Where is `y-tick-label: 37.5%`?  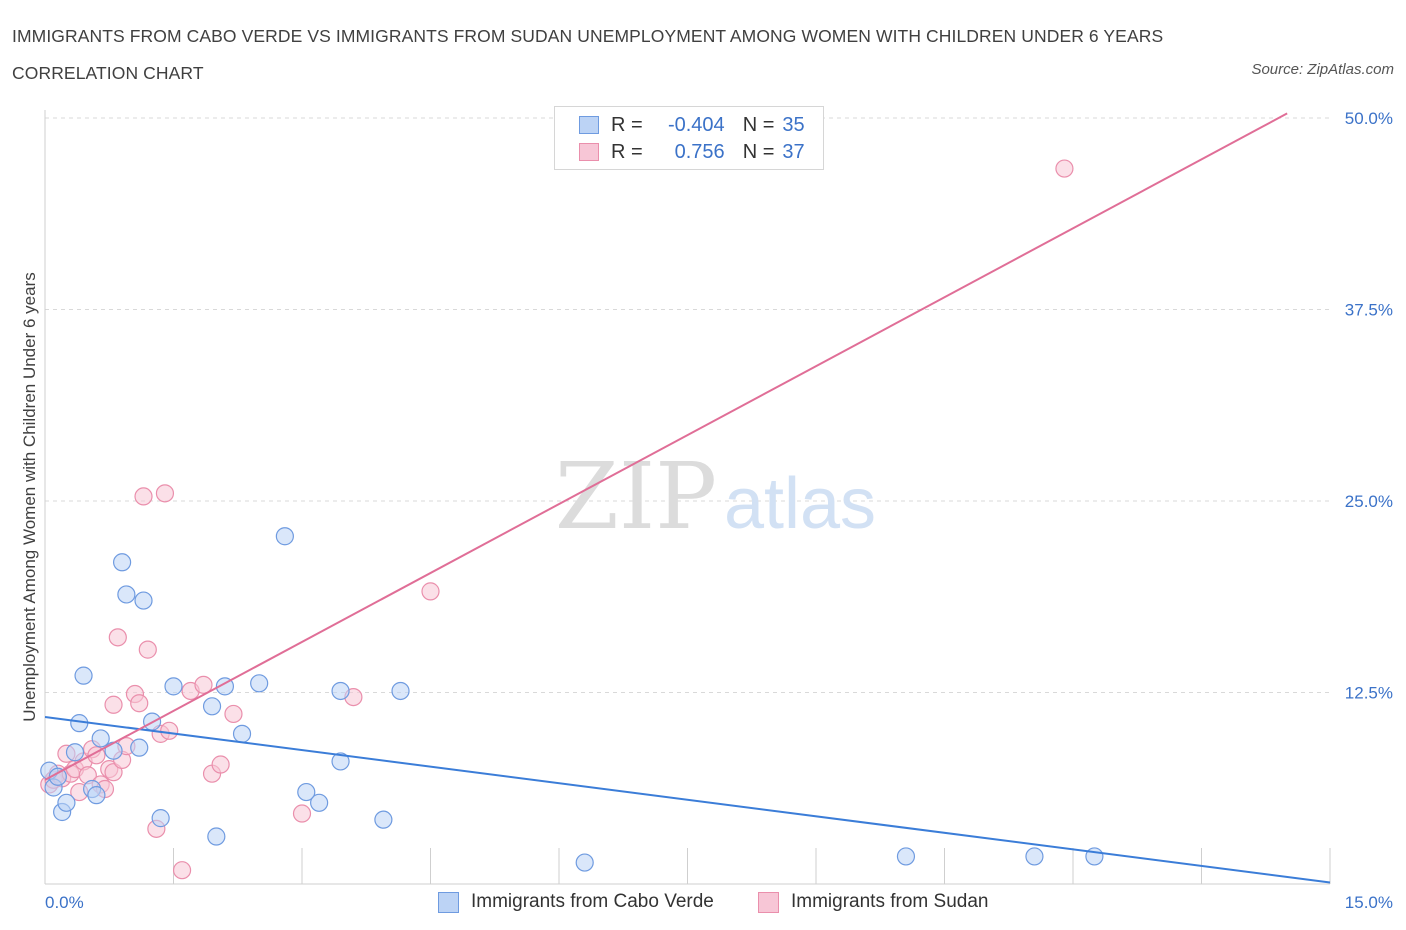 y-tick-label: 37.5% is located at coordinates (1369, 310).